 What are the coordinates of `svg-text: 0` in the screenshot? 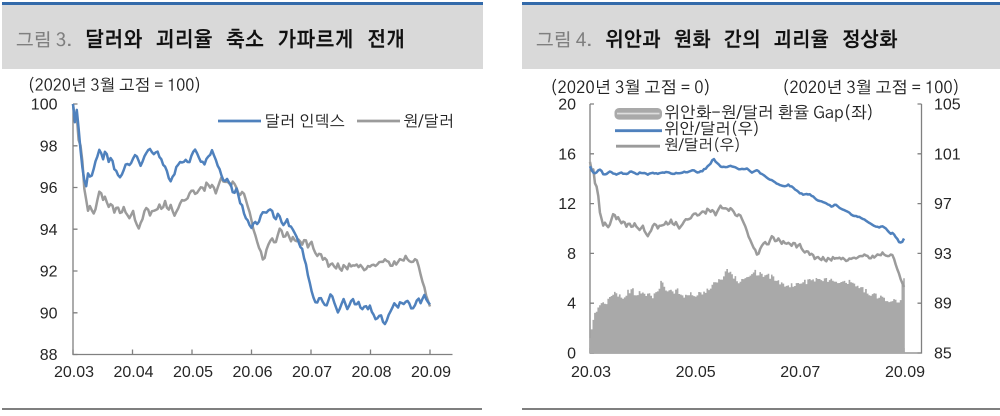 It's located at (571, 354).